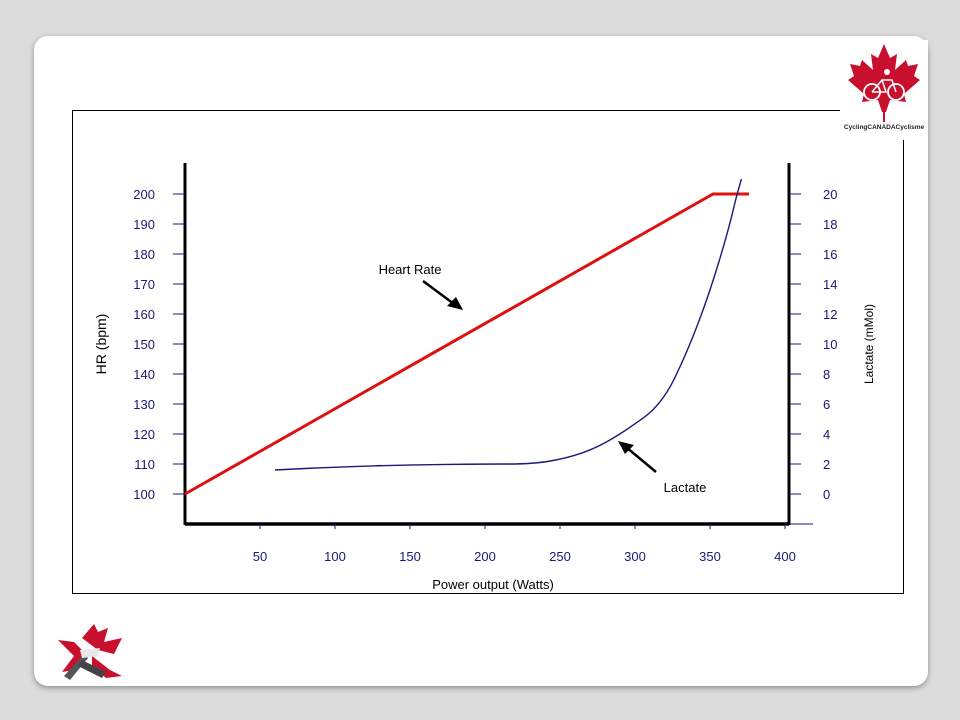 The image size is (960, 720). I want to click on y-right-tick-label: 10, so click(830, 344).